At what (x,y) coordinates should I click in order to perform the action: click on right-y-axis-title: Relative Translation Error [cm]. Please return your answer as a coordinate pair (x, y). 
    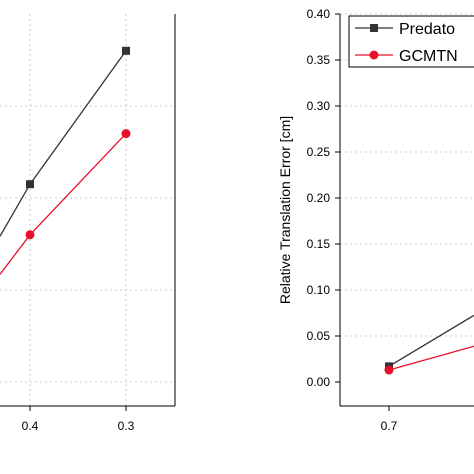
    Looking at the image, I should click on (285, 210).